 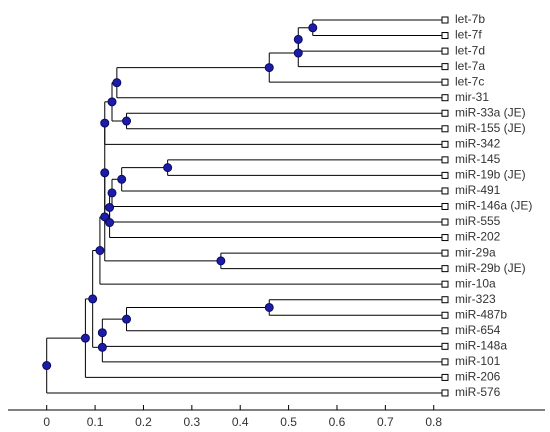 What do you see at coordinates (478, 159) in the screenshot?
I see `leaf-label: miR-145` at bounding box center [478, 159].